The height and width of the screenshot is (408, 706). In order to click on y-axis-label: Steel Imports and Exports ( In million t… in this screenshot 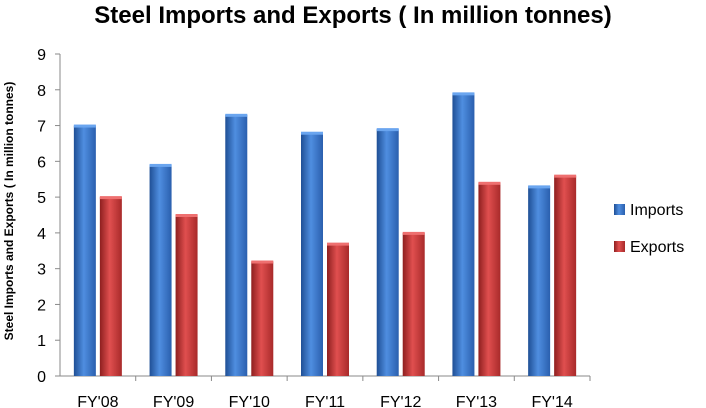, I will do `click(9, 211)`.